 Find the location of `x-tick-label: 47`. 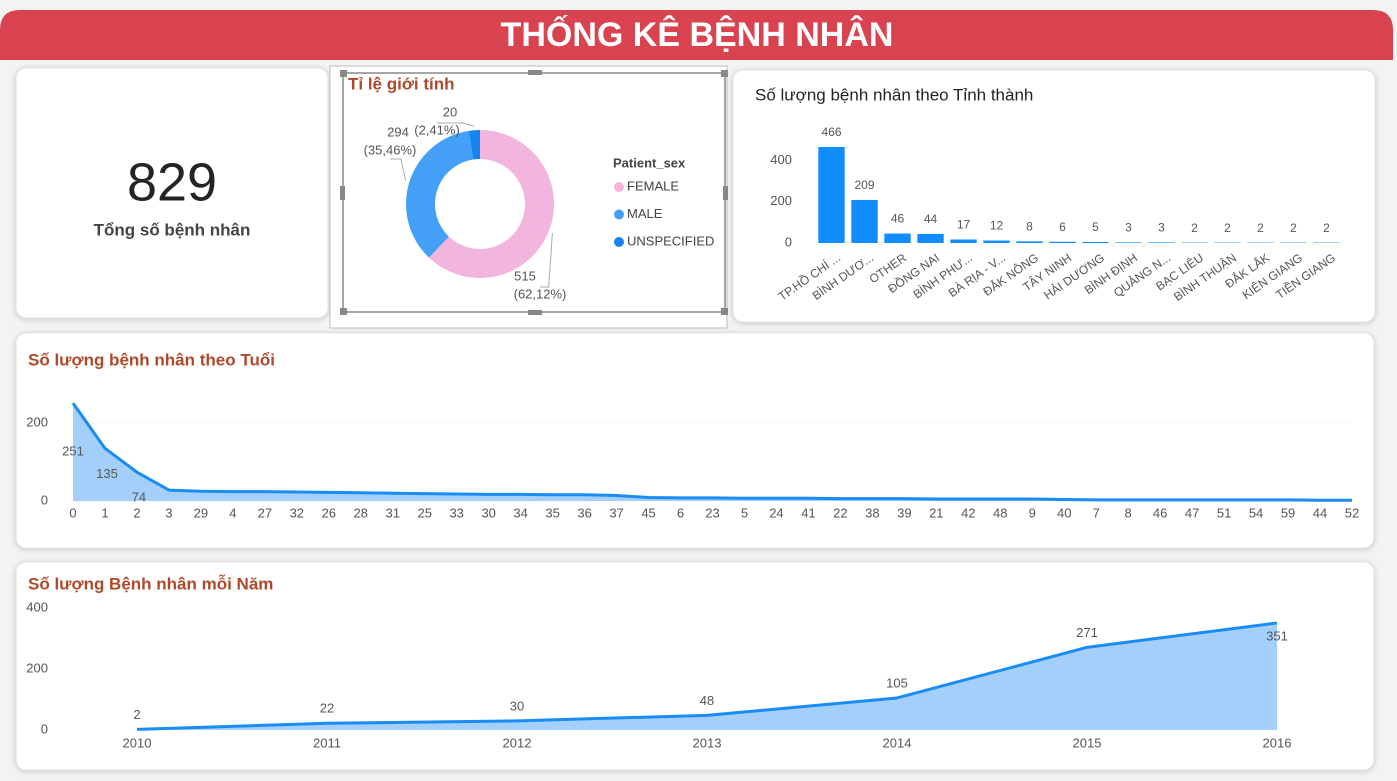

x-tick-label: 47 is located at coordinates (1192, 512).